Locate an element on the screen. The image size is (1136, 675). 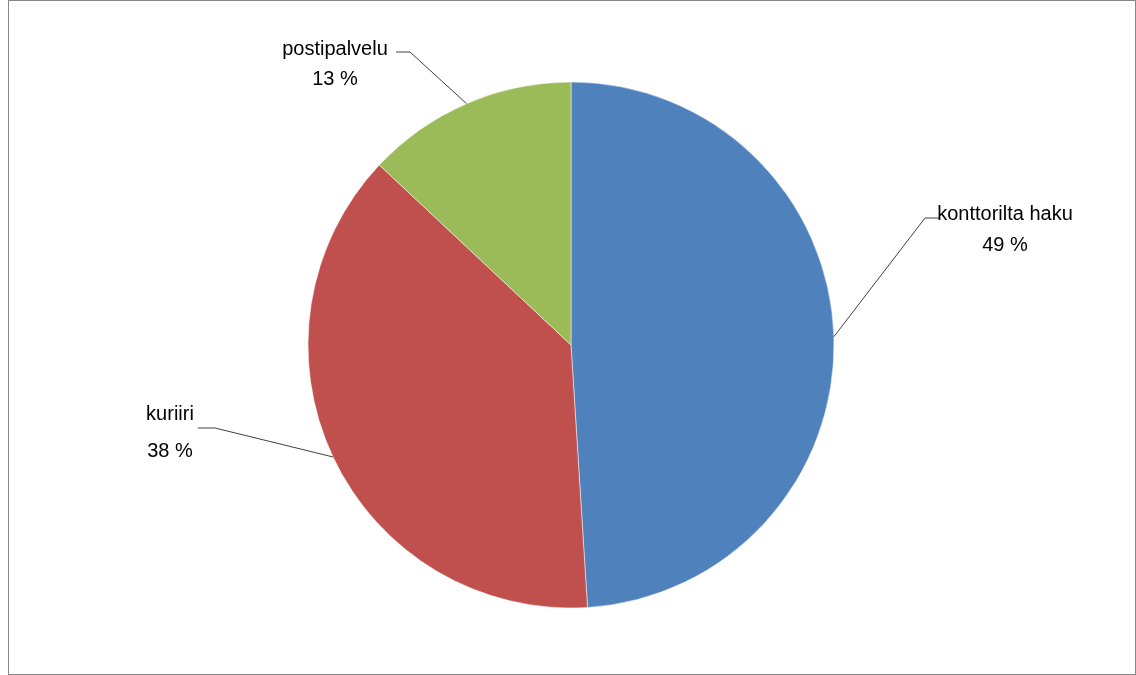
data-label: 38 % is located at coordinates (170, 450).